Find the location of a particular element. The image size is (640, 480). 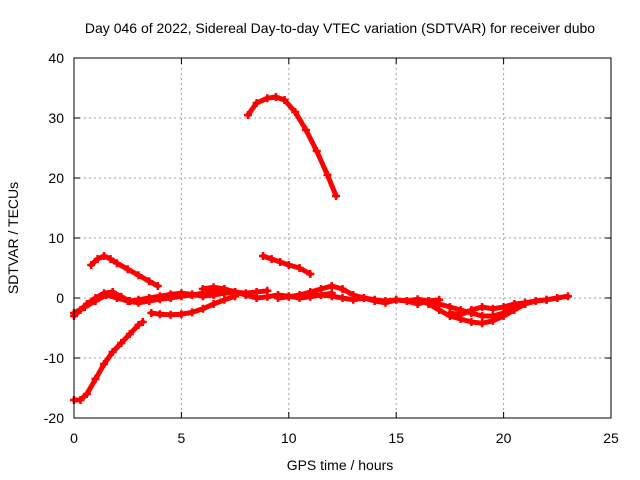

y-axis-label: SDTVAR / TECUs is located at coordinates (13, 238).